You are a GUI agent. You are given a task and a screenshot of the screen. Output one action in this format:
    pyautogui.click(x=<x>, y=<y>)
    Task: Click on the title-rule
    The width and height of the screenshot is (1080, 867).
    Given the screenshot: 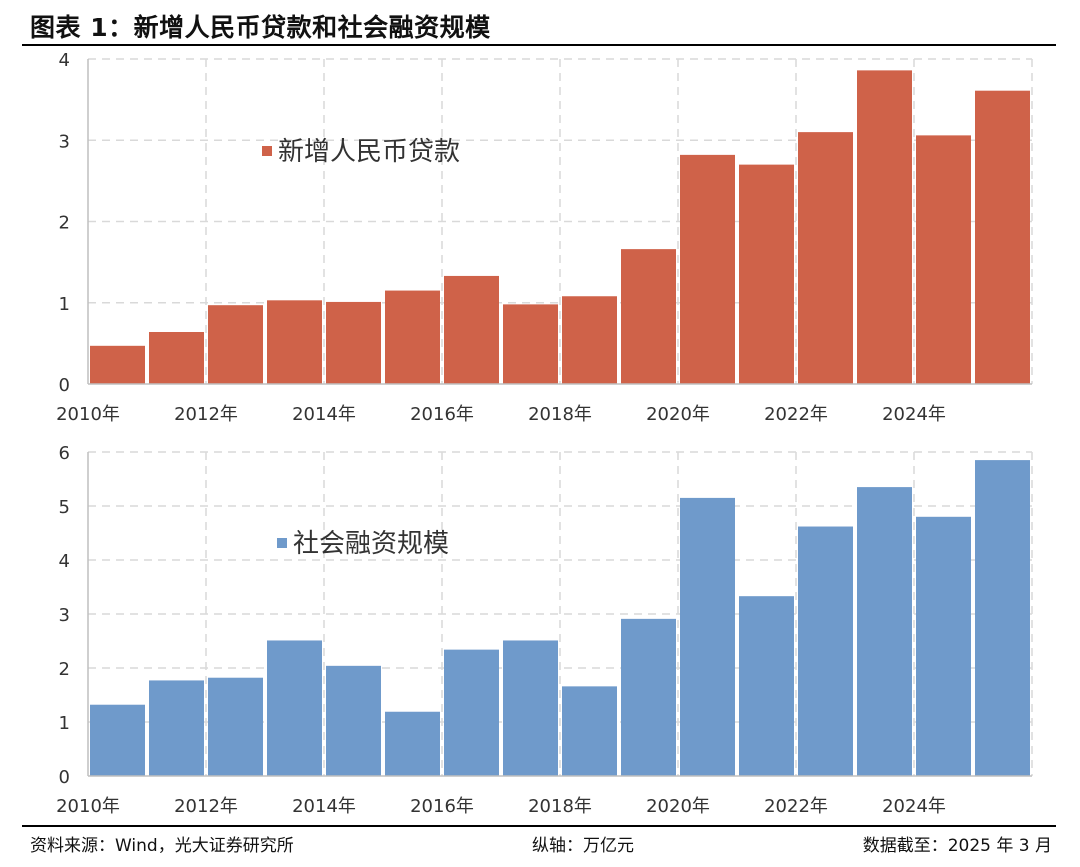 What is the action you would take?
    pyautogui.click(x=539, y=45)
    